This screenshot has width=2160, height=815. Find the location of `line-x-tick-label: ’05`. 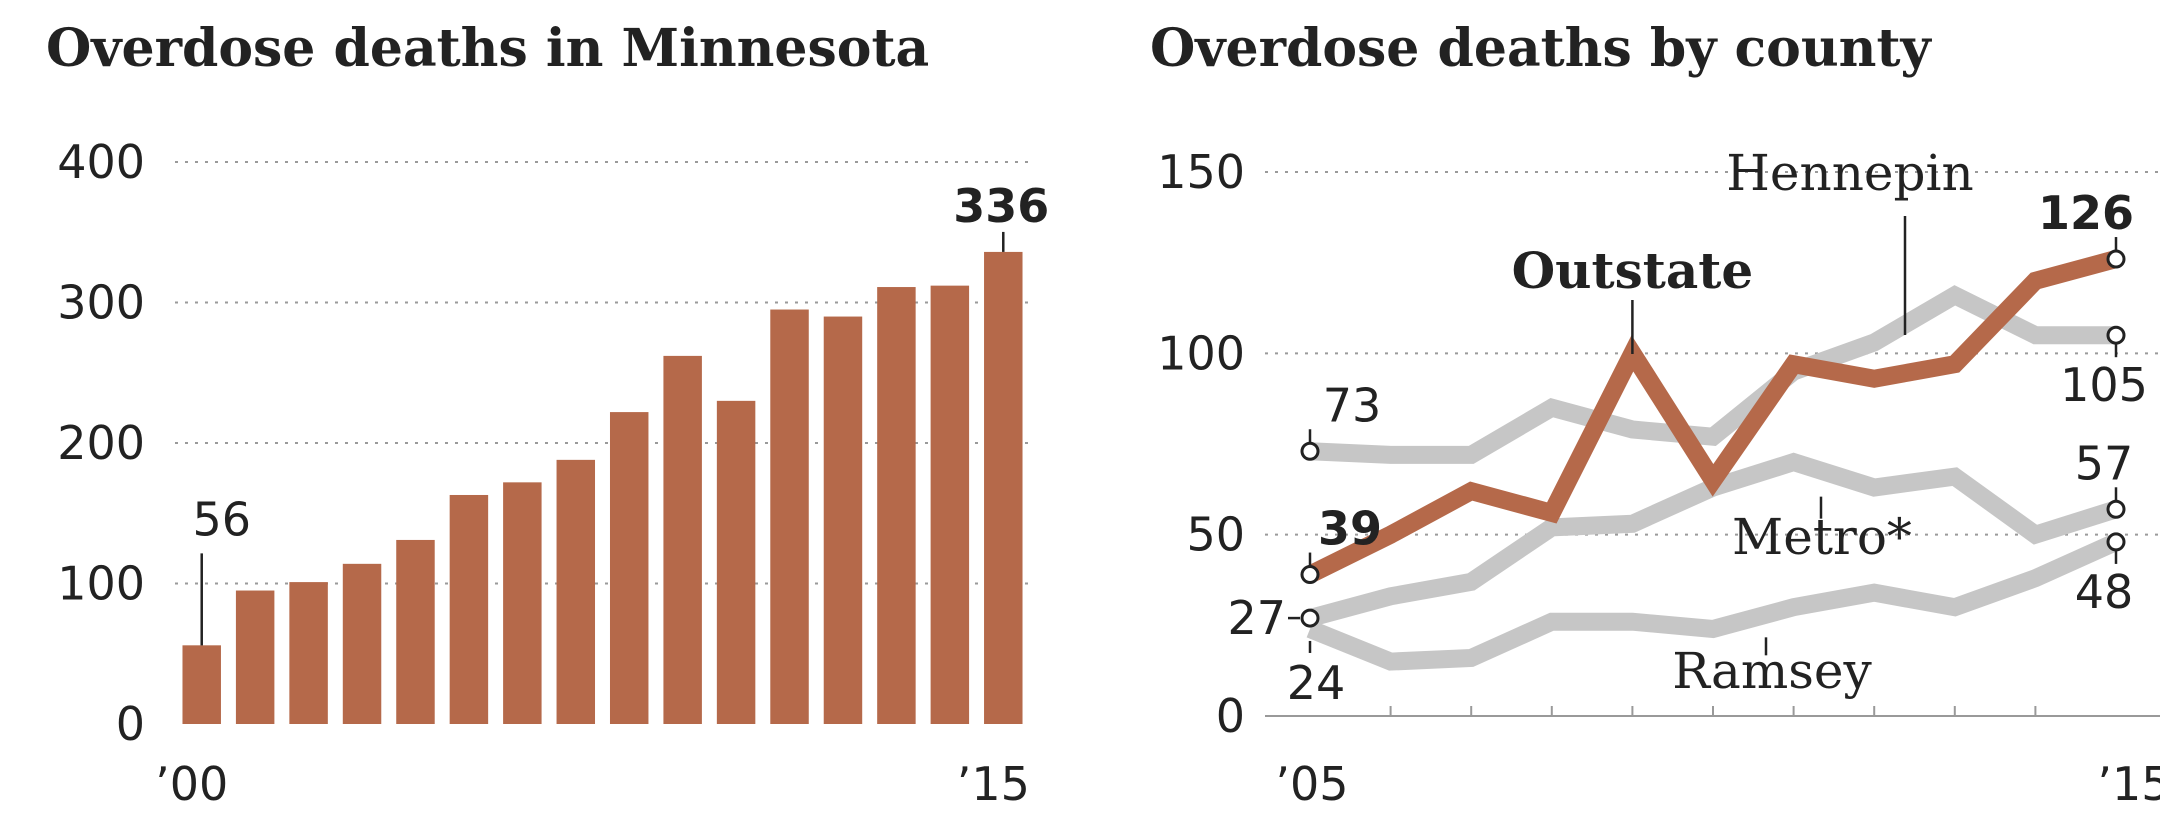

line-x-tick-label: ’05 is located at coordinates (1311, 784).